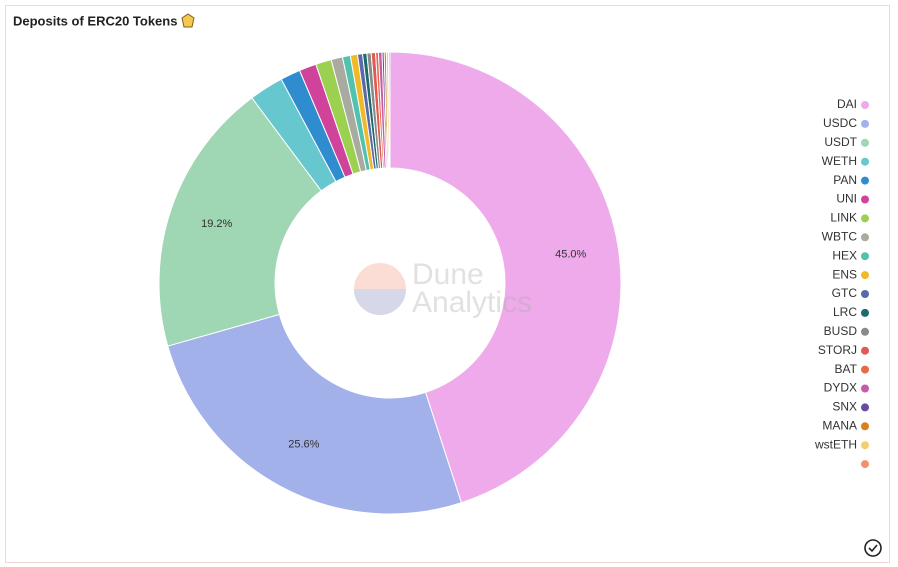 The width and height of the screenshot is (898, 567). What do you see at coordinates (835, 444) in the screenshot?
I see `legend-label: wstETH` at bounding box center [835, 444].